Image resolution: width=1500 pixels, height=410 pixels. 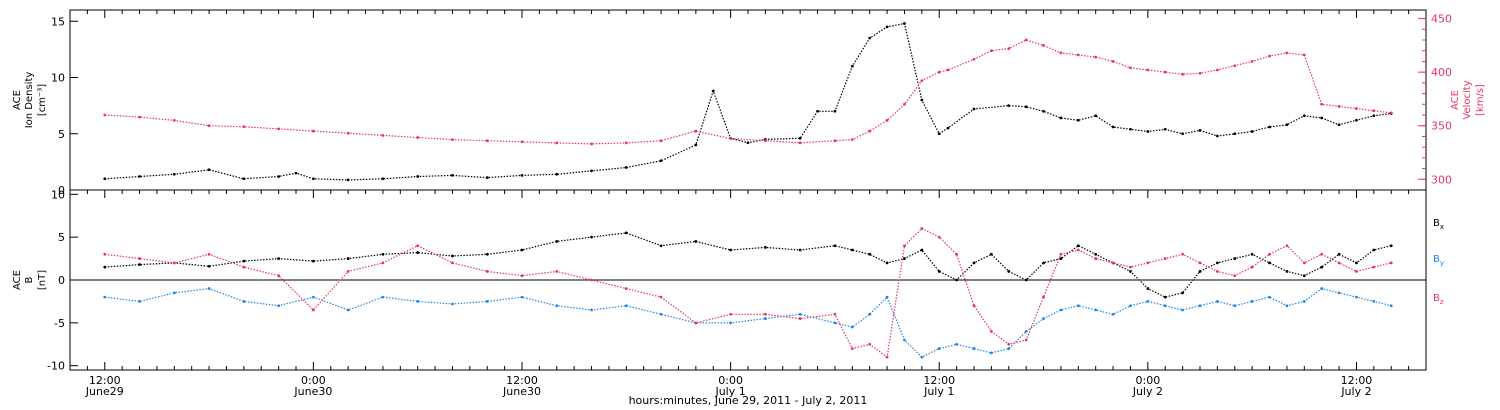 What do you see at coordinates (521, 391) in the screenshot?
I see `x-tick-label-date: June30` at bounding box center [521, 391].